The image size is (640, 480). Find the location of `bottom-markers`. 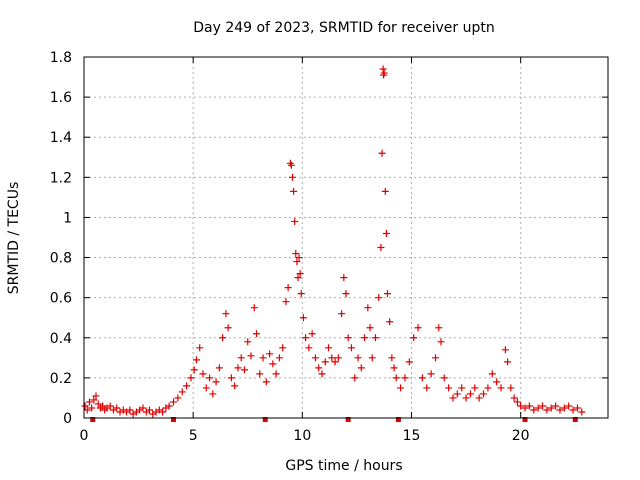

bottom-markers is located at coordinates (334, 419).